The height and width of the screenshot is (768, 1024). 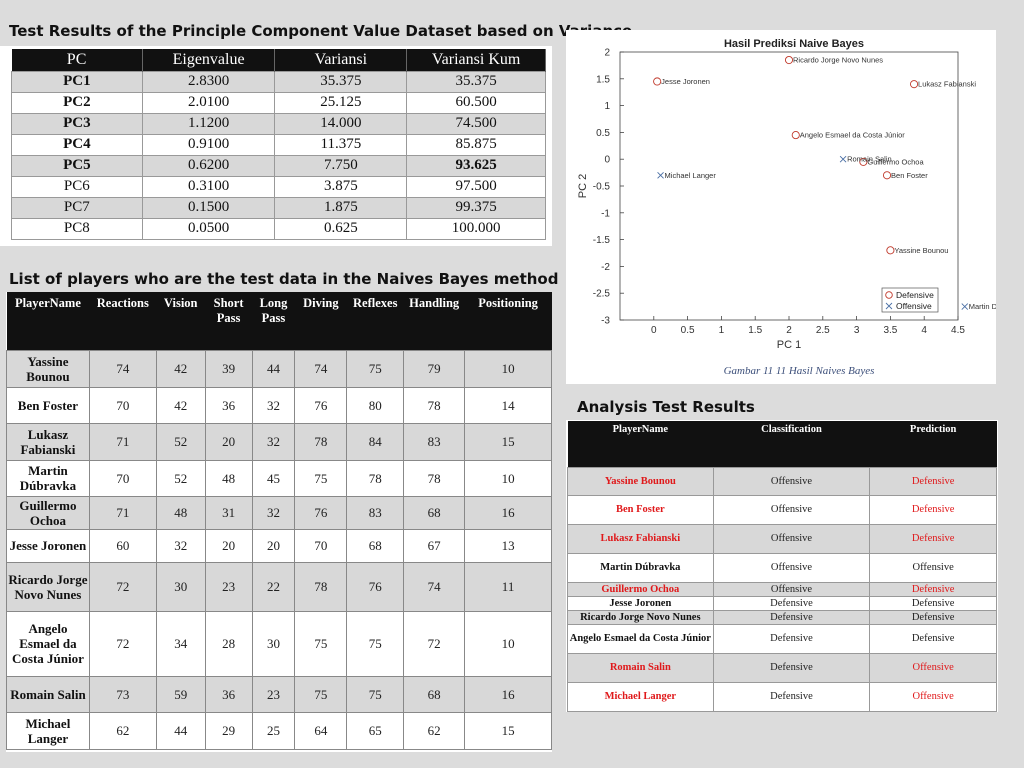 I want to click on pca-cell: PC3, so click(x=77, y=123).